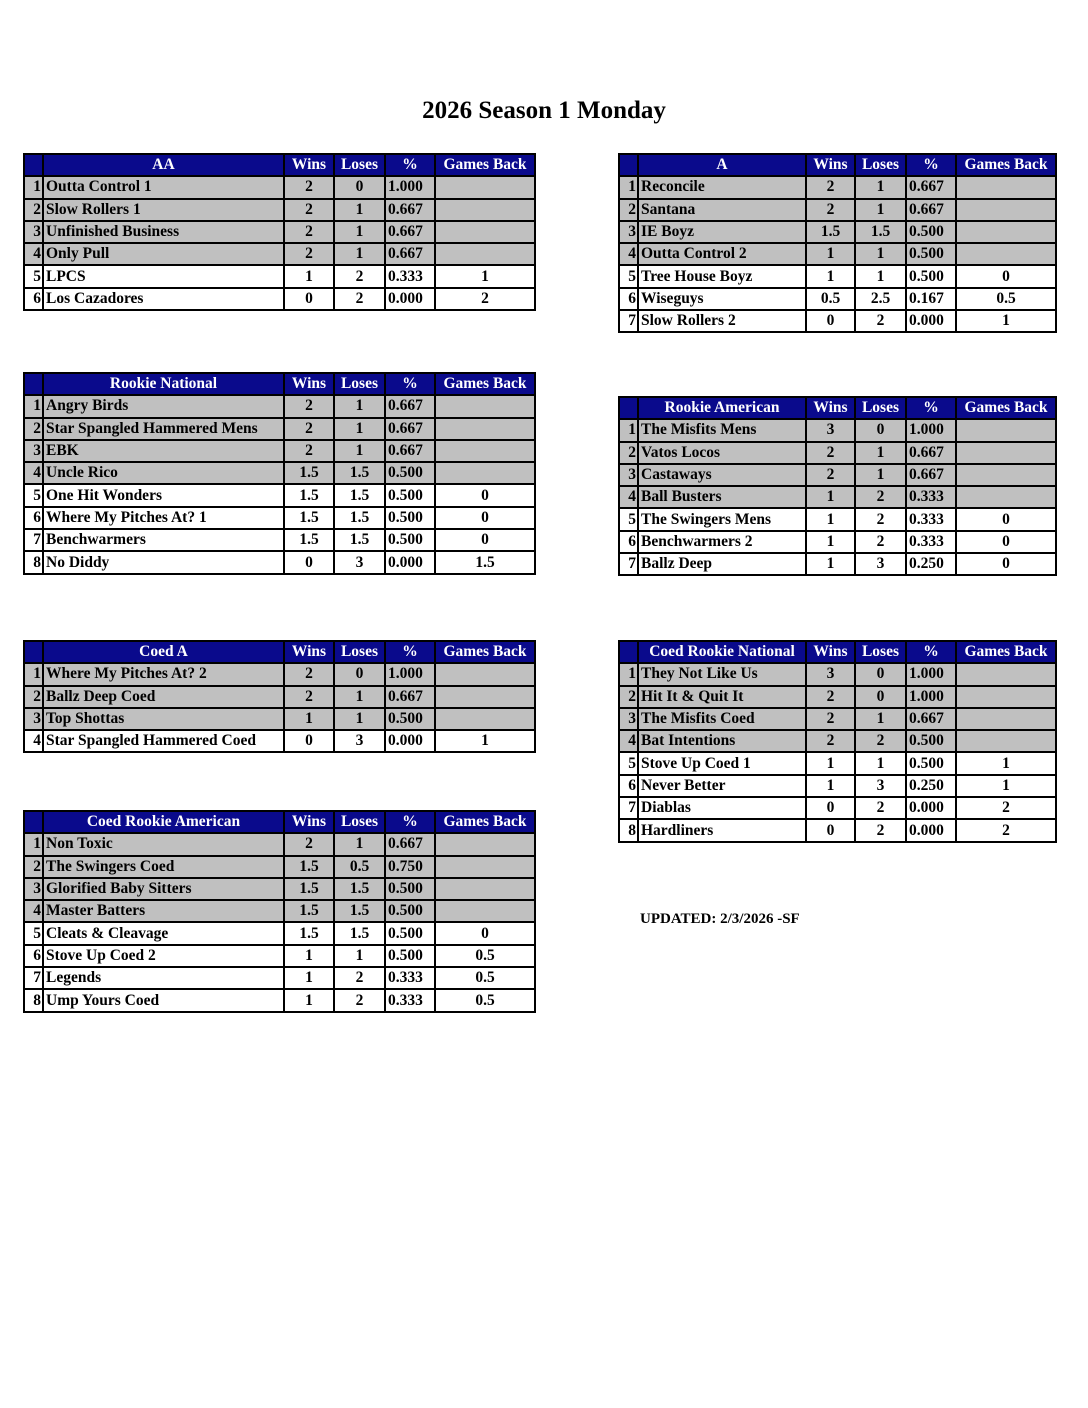 The height and width of the screenshot is (1408, 1088). Describe the element at coordinates (837, 719) in the screenshot. I see `table-row: 3 The Misfits Coed 2 1 0.667` at that location.